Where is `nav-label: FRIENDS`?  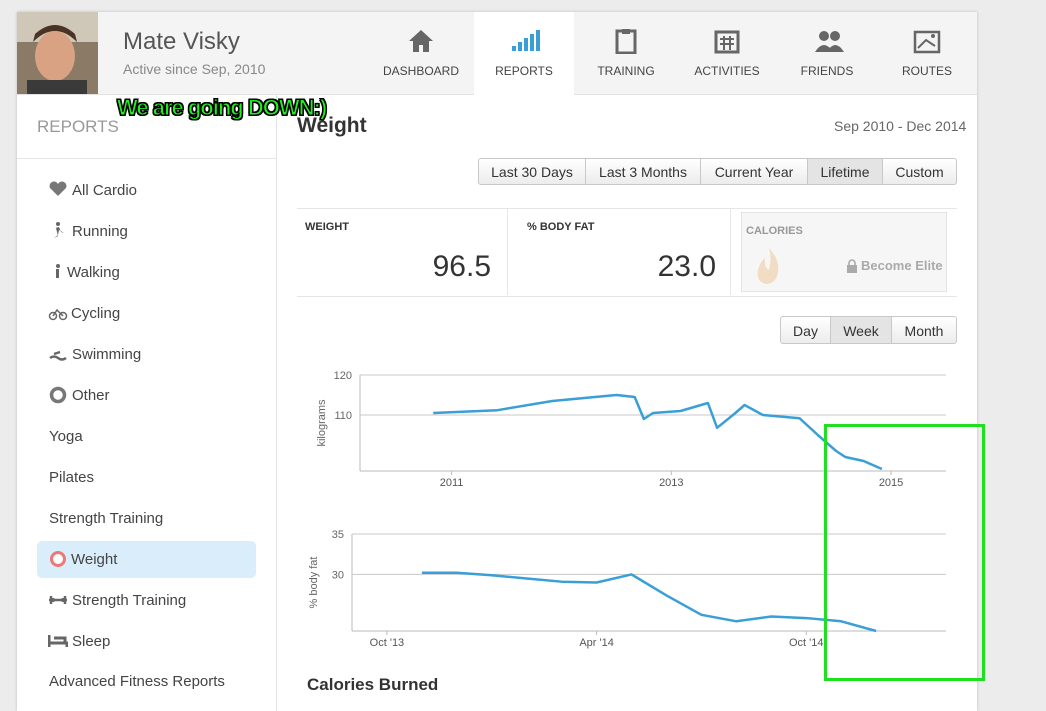 nav-label: FRIENDS is located at coordinates (827, 71).